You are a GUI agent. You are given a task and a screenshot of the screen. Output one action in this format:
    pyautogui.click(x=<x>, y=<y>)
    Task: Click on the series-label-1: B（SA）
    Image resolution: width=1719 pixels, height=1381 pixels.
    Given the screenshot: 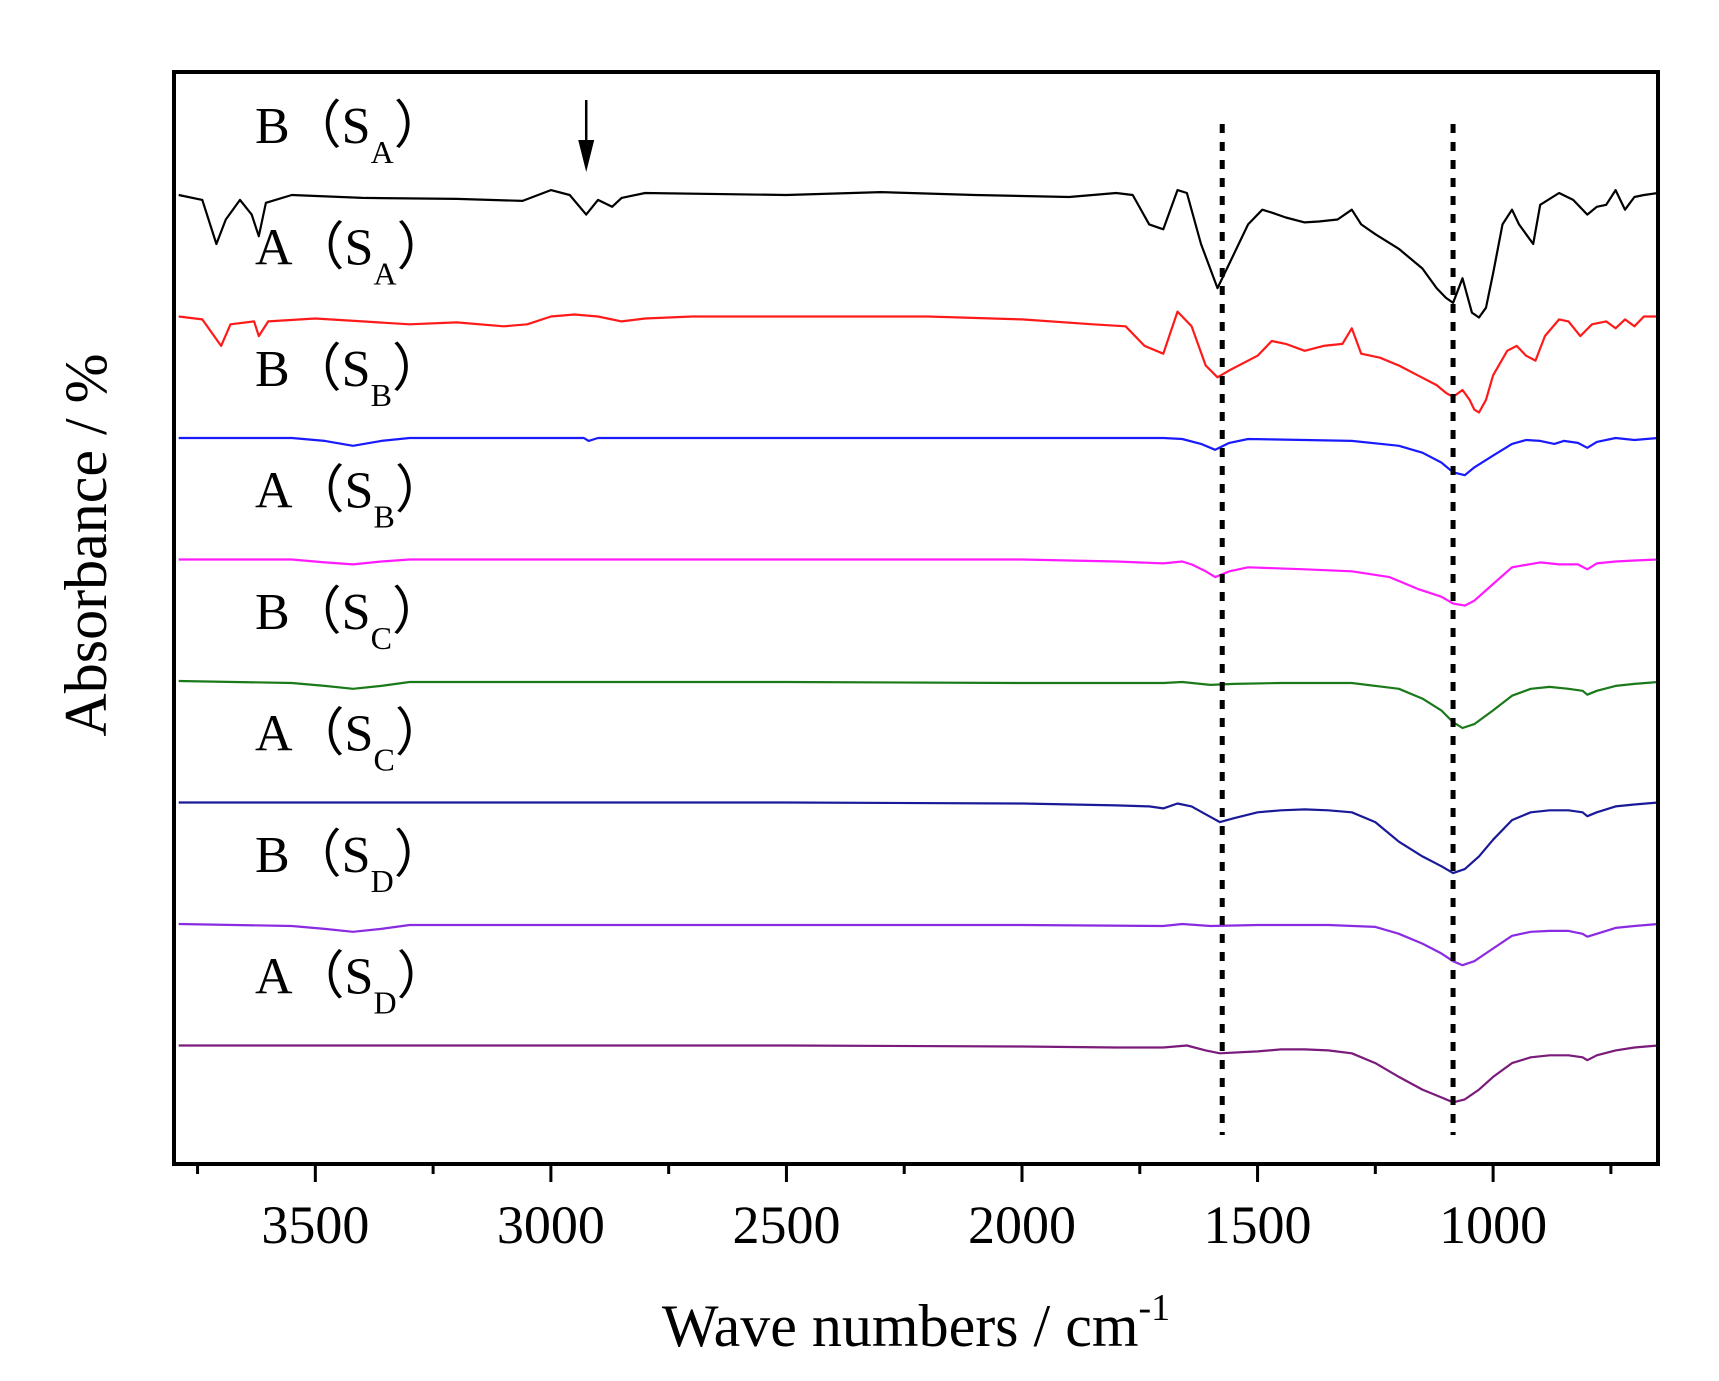 What is the action you would take?
    pyautogui.click(x=350, y=134)
    